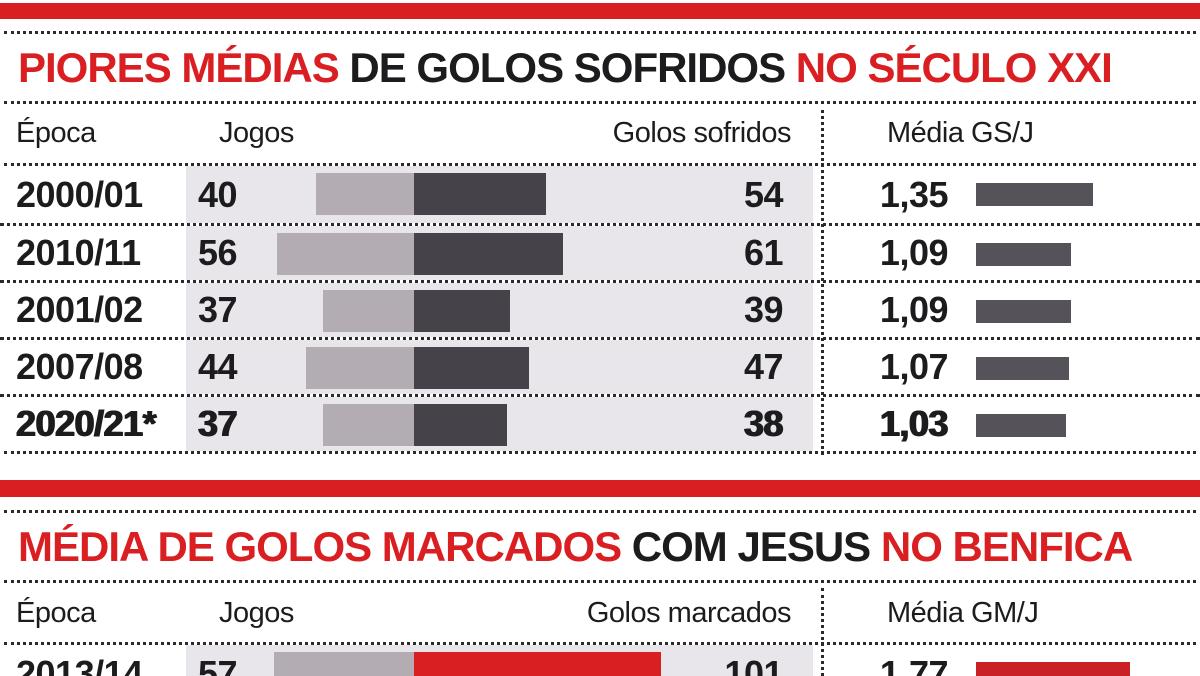 The image size is (1200, 676). Describe the element at coordinates (86, 423) in the screenshot. I see `epoca-label: 2020/21*` at that location.